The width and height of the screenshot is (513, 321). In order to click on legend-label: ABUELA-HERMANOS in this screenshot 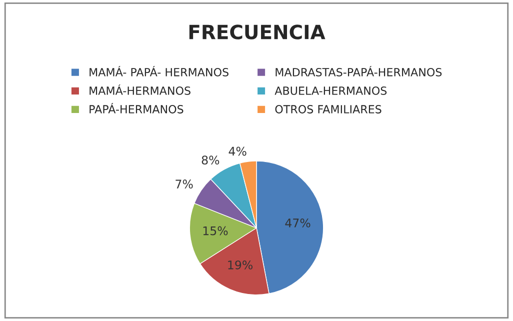, I will do `click(330, 90)`.